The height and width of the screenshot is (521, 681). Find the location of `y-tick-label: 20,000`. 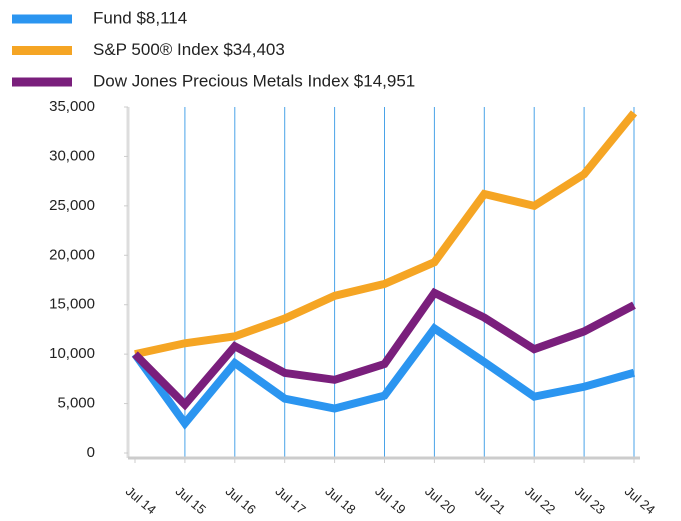

y-tick-label: 20,000 is located at coordinates (72, 254).